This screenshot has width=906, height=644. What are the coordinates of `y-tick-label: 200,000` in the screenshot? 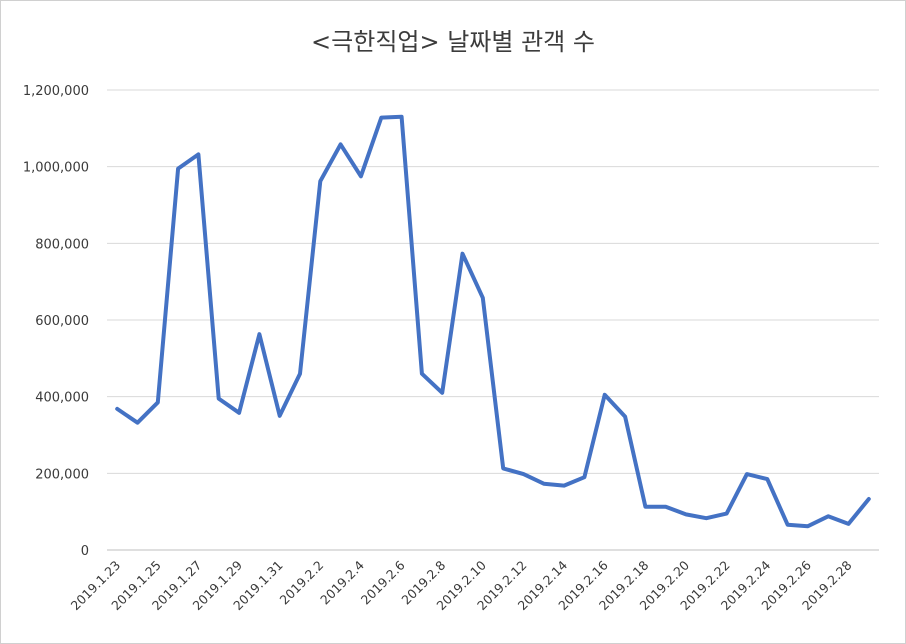 It's located at (62, 474).